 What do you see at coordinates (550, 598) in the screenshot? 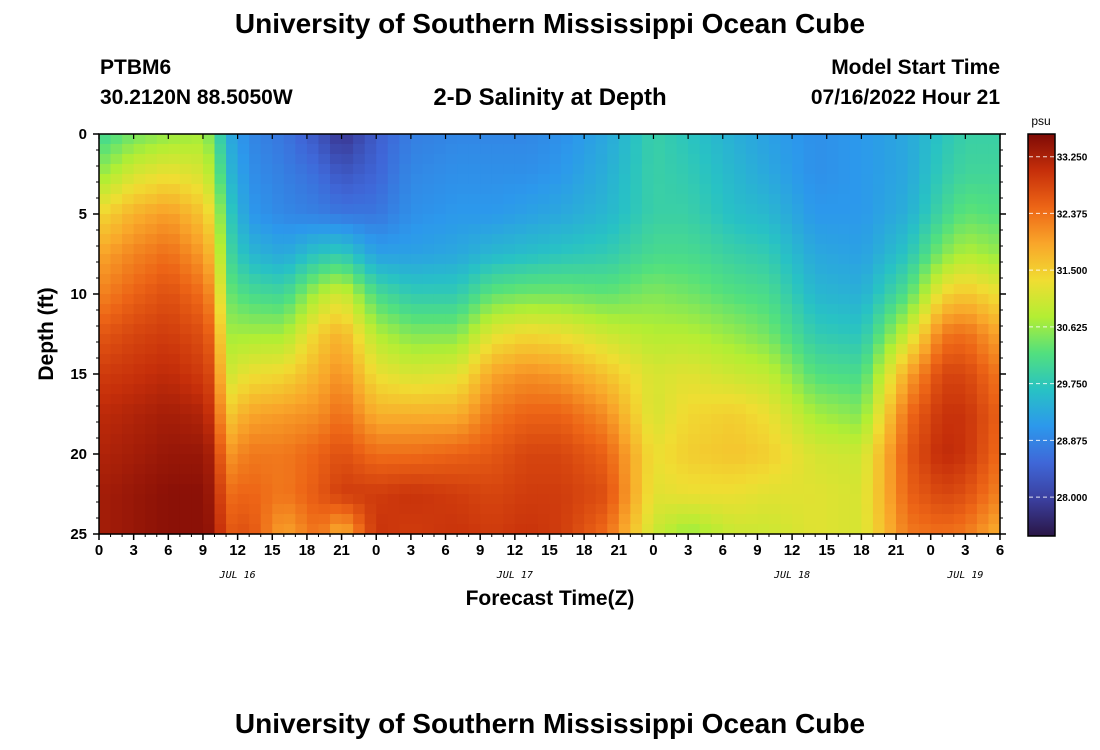
I see `x-axis-label: Forecast Time(Z)` at bounding box center [550, 598].